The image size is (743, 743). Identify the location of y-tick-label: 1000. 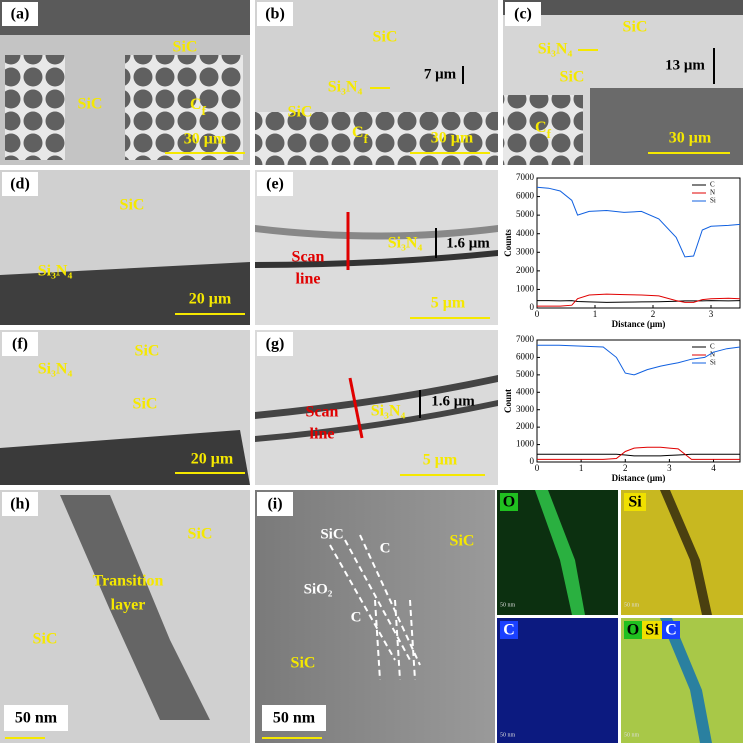
(525, 288).